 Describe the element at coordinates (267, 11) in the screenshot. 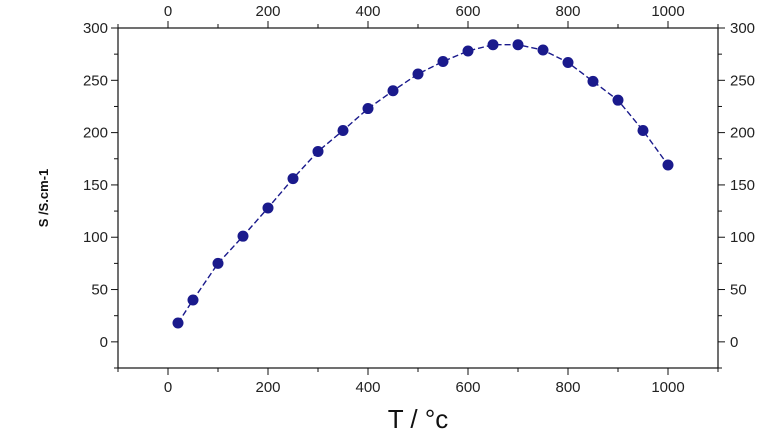

I see `x-tick-label-top: 200` at that location.